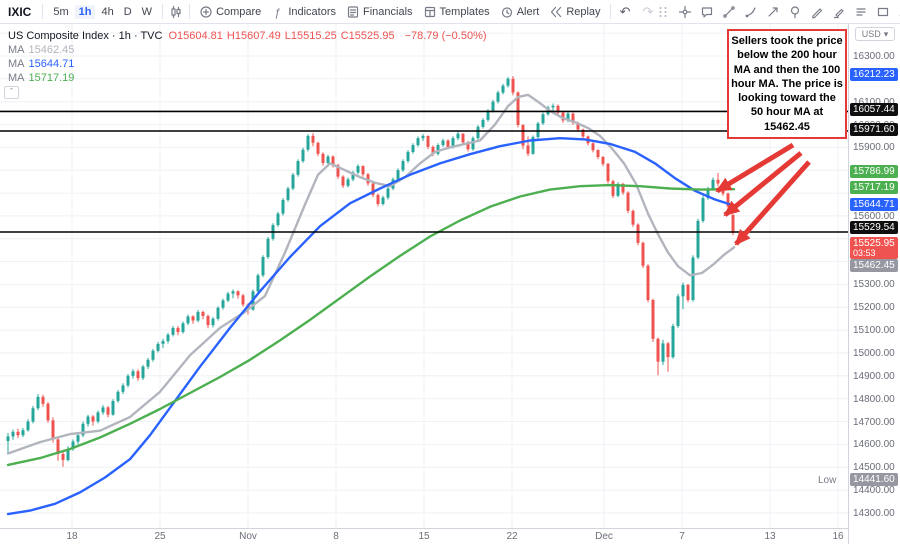  What do you see at coordinates (85, 11) in the screenshot?
I see `interval-1h: 1h` at bounding box center [85, 11].